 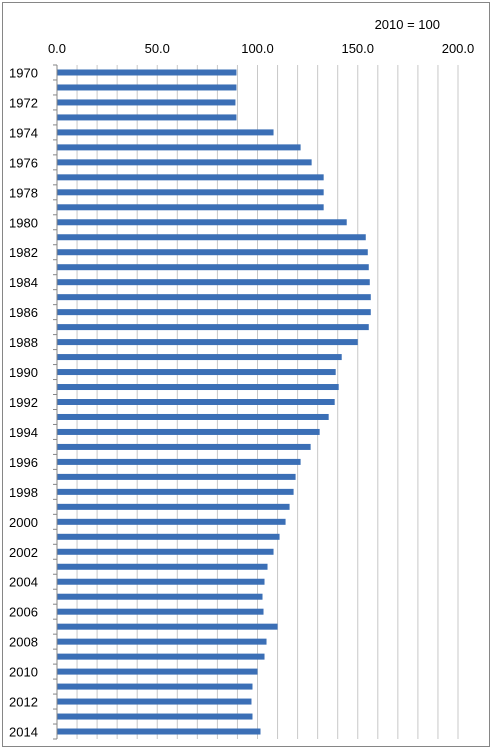 What do you see at coordinates (184, 162) in the screenshot?
I see `bar-1976` at bounding box center [184, 162].